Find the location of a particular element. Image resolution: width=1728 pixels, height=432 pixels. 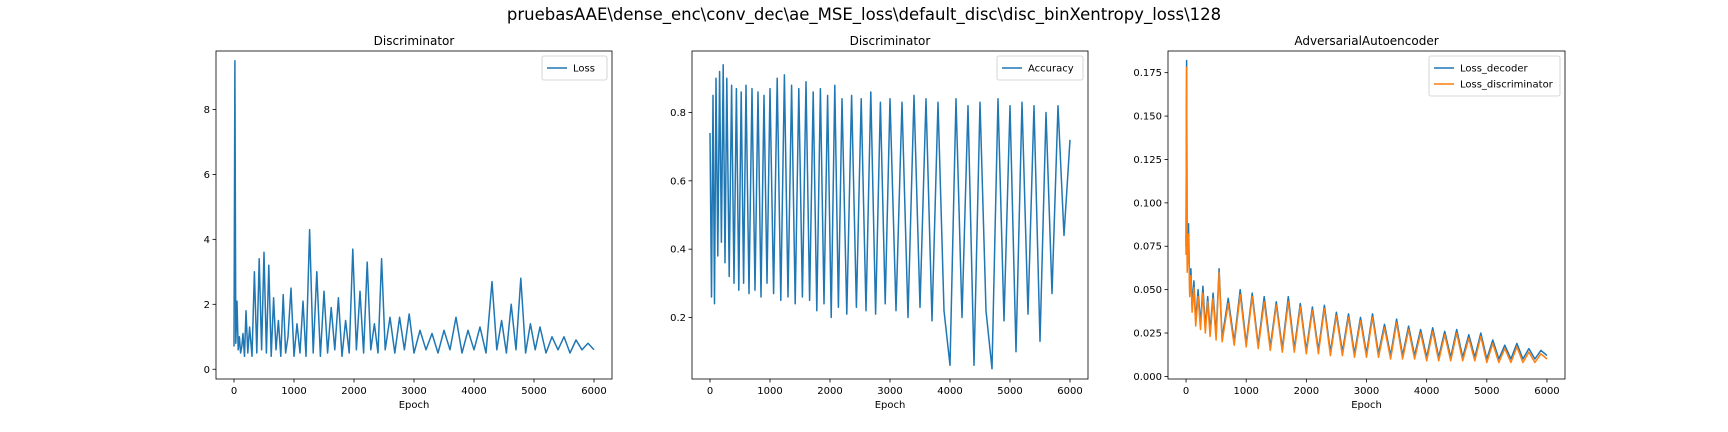

y-tick-label: 2 is located at coordinates (207, 305).